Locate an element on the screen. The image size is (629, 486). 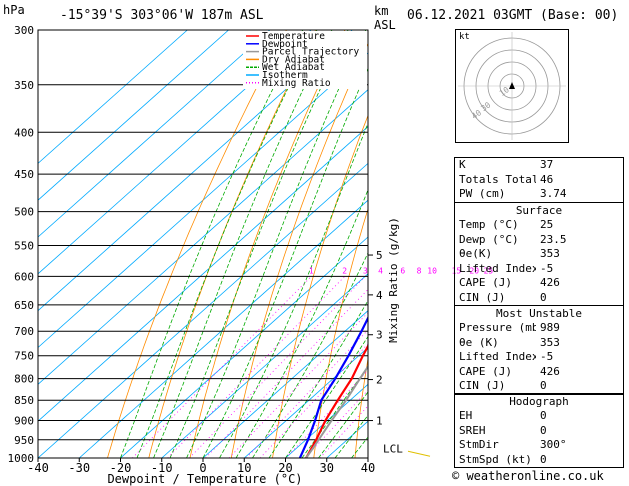
mixing-ratio-label: 1 is located at coordinates (311, 270).